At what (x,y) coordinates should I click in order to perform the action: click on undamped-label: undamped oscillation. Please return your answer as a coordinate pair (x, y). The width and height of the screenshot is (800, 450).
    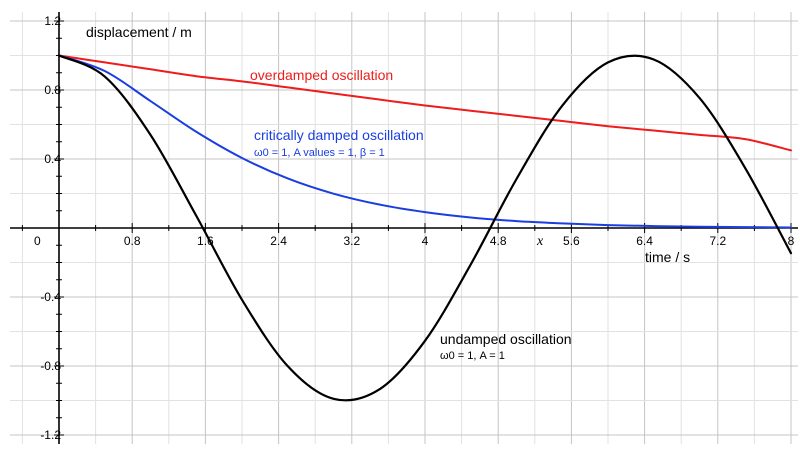
    Looking at the image, I should click on (506, 339).